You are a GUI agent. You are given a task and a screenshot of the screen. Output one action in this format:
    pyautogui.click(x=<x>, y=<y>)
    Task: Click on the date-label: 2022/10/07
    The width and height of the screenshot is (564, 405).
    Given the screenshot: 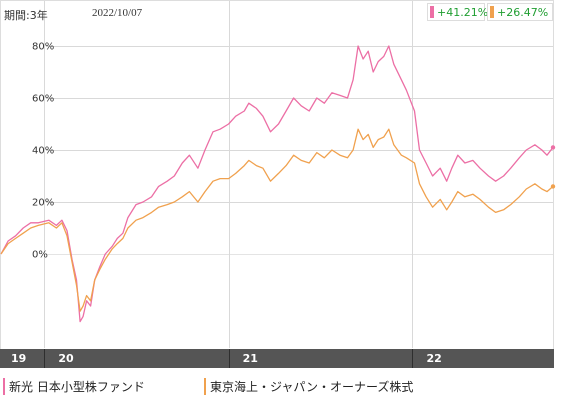 What is the action you would take?
    pyautogui.click(x=117, y=13)
    